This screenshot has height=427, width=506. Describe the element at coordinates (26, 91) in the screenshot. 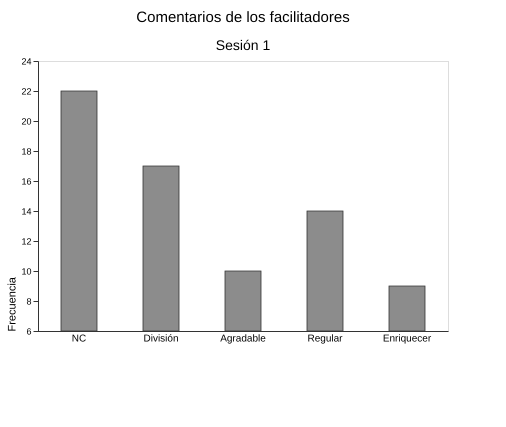

I see `y-tick-label: 22` at that location.